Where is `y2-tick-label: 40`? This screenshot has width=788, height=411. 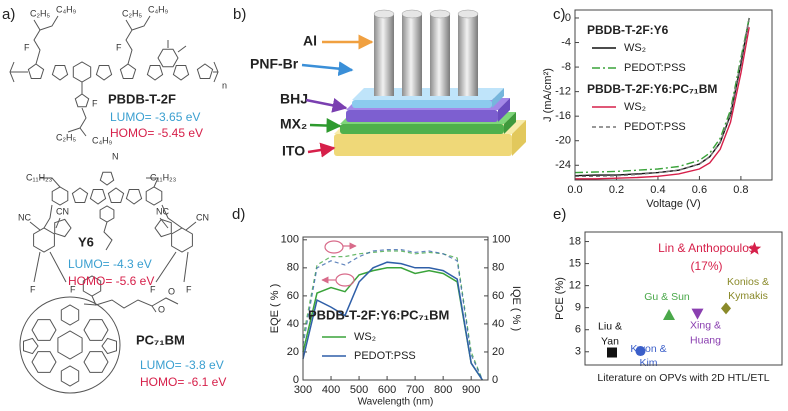 y2-tick-label: 40 is located at coordinates (498, 324).